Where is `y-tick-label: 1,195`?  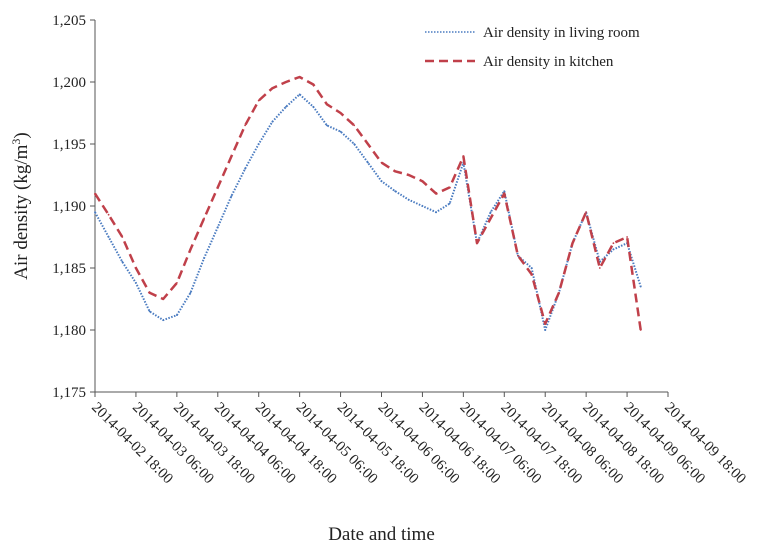
y-tick-label: 1,195 is located at coordinates (69, 145).